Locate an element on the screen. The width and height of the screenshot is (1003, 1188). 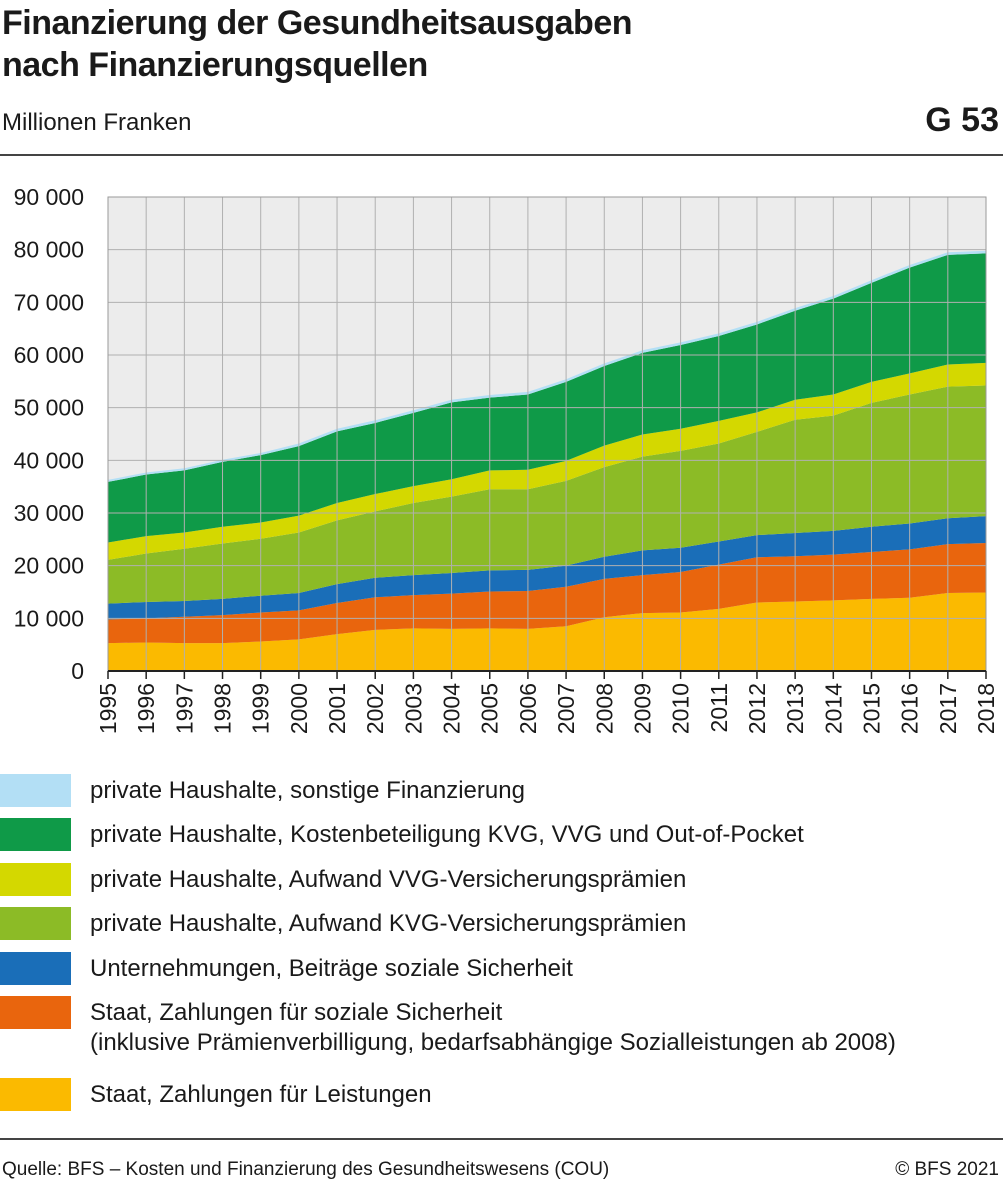
x-tick-label-1997: 1997 is located at coordinates (184, 708).